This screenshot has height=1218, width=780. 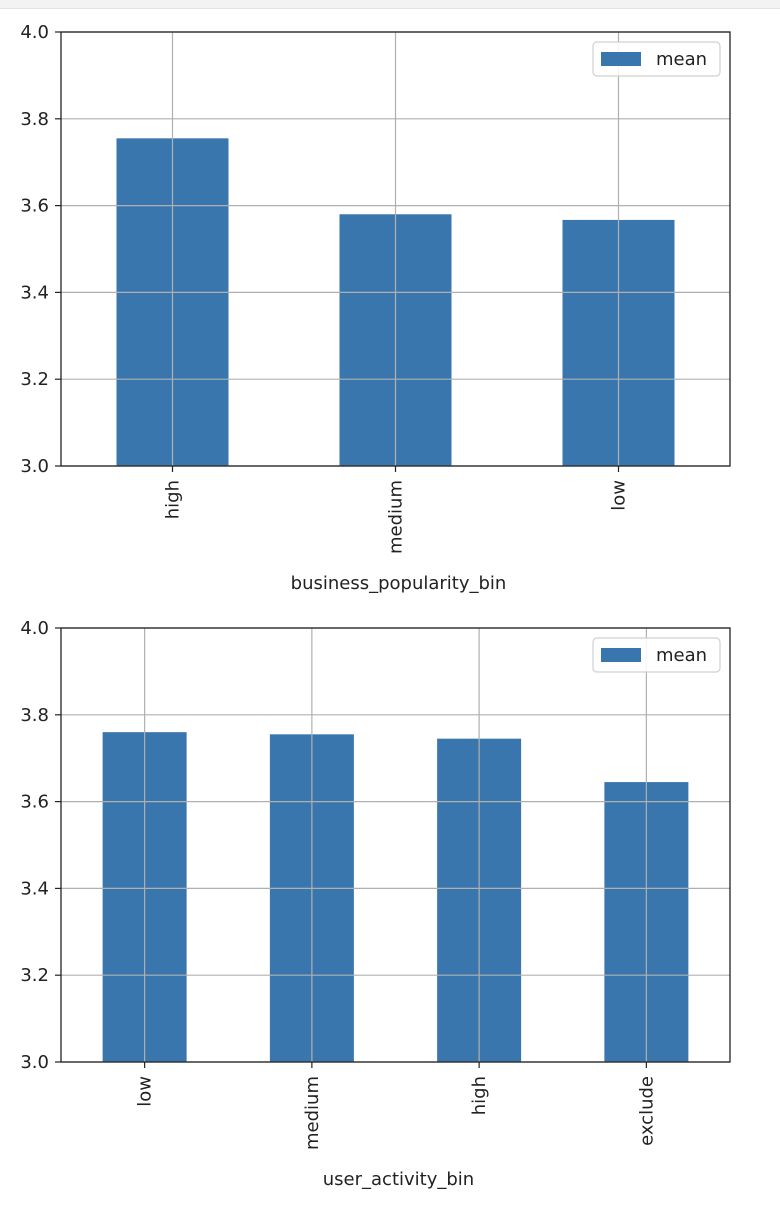 I want to click on x-tick-label-exclude: exclude, so click(x=646, y=1111).